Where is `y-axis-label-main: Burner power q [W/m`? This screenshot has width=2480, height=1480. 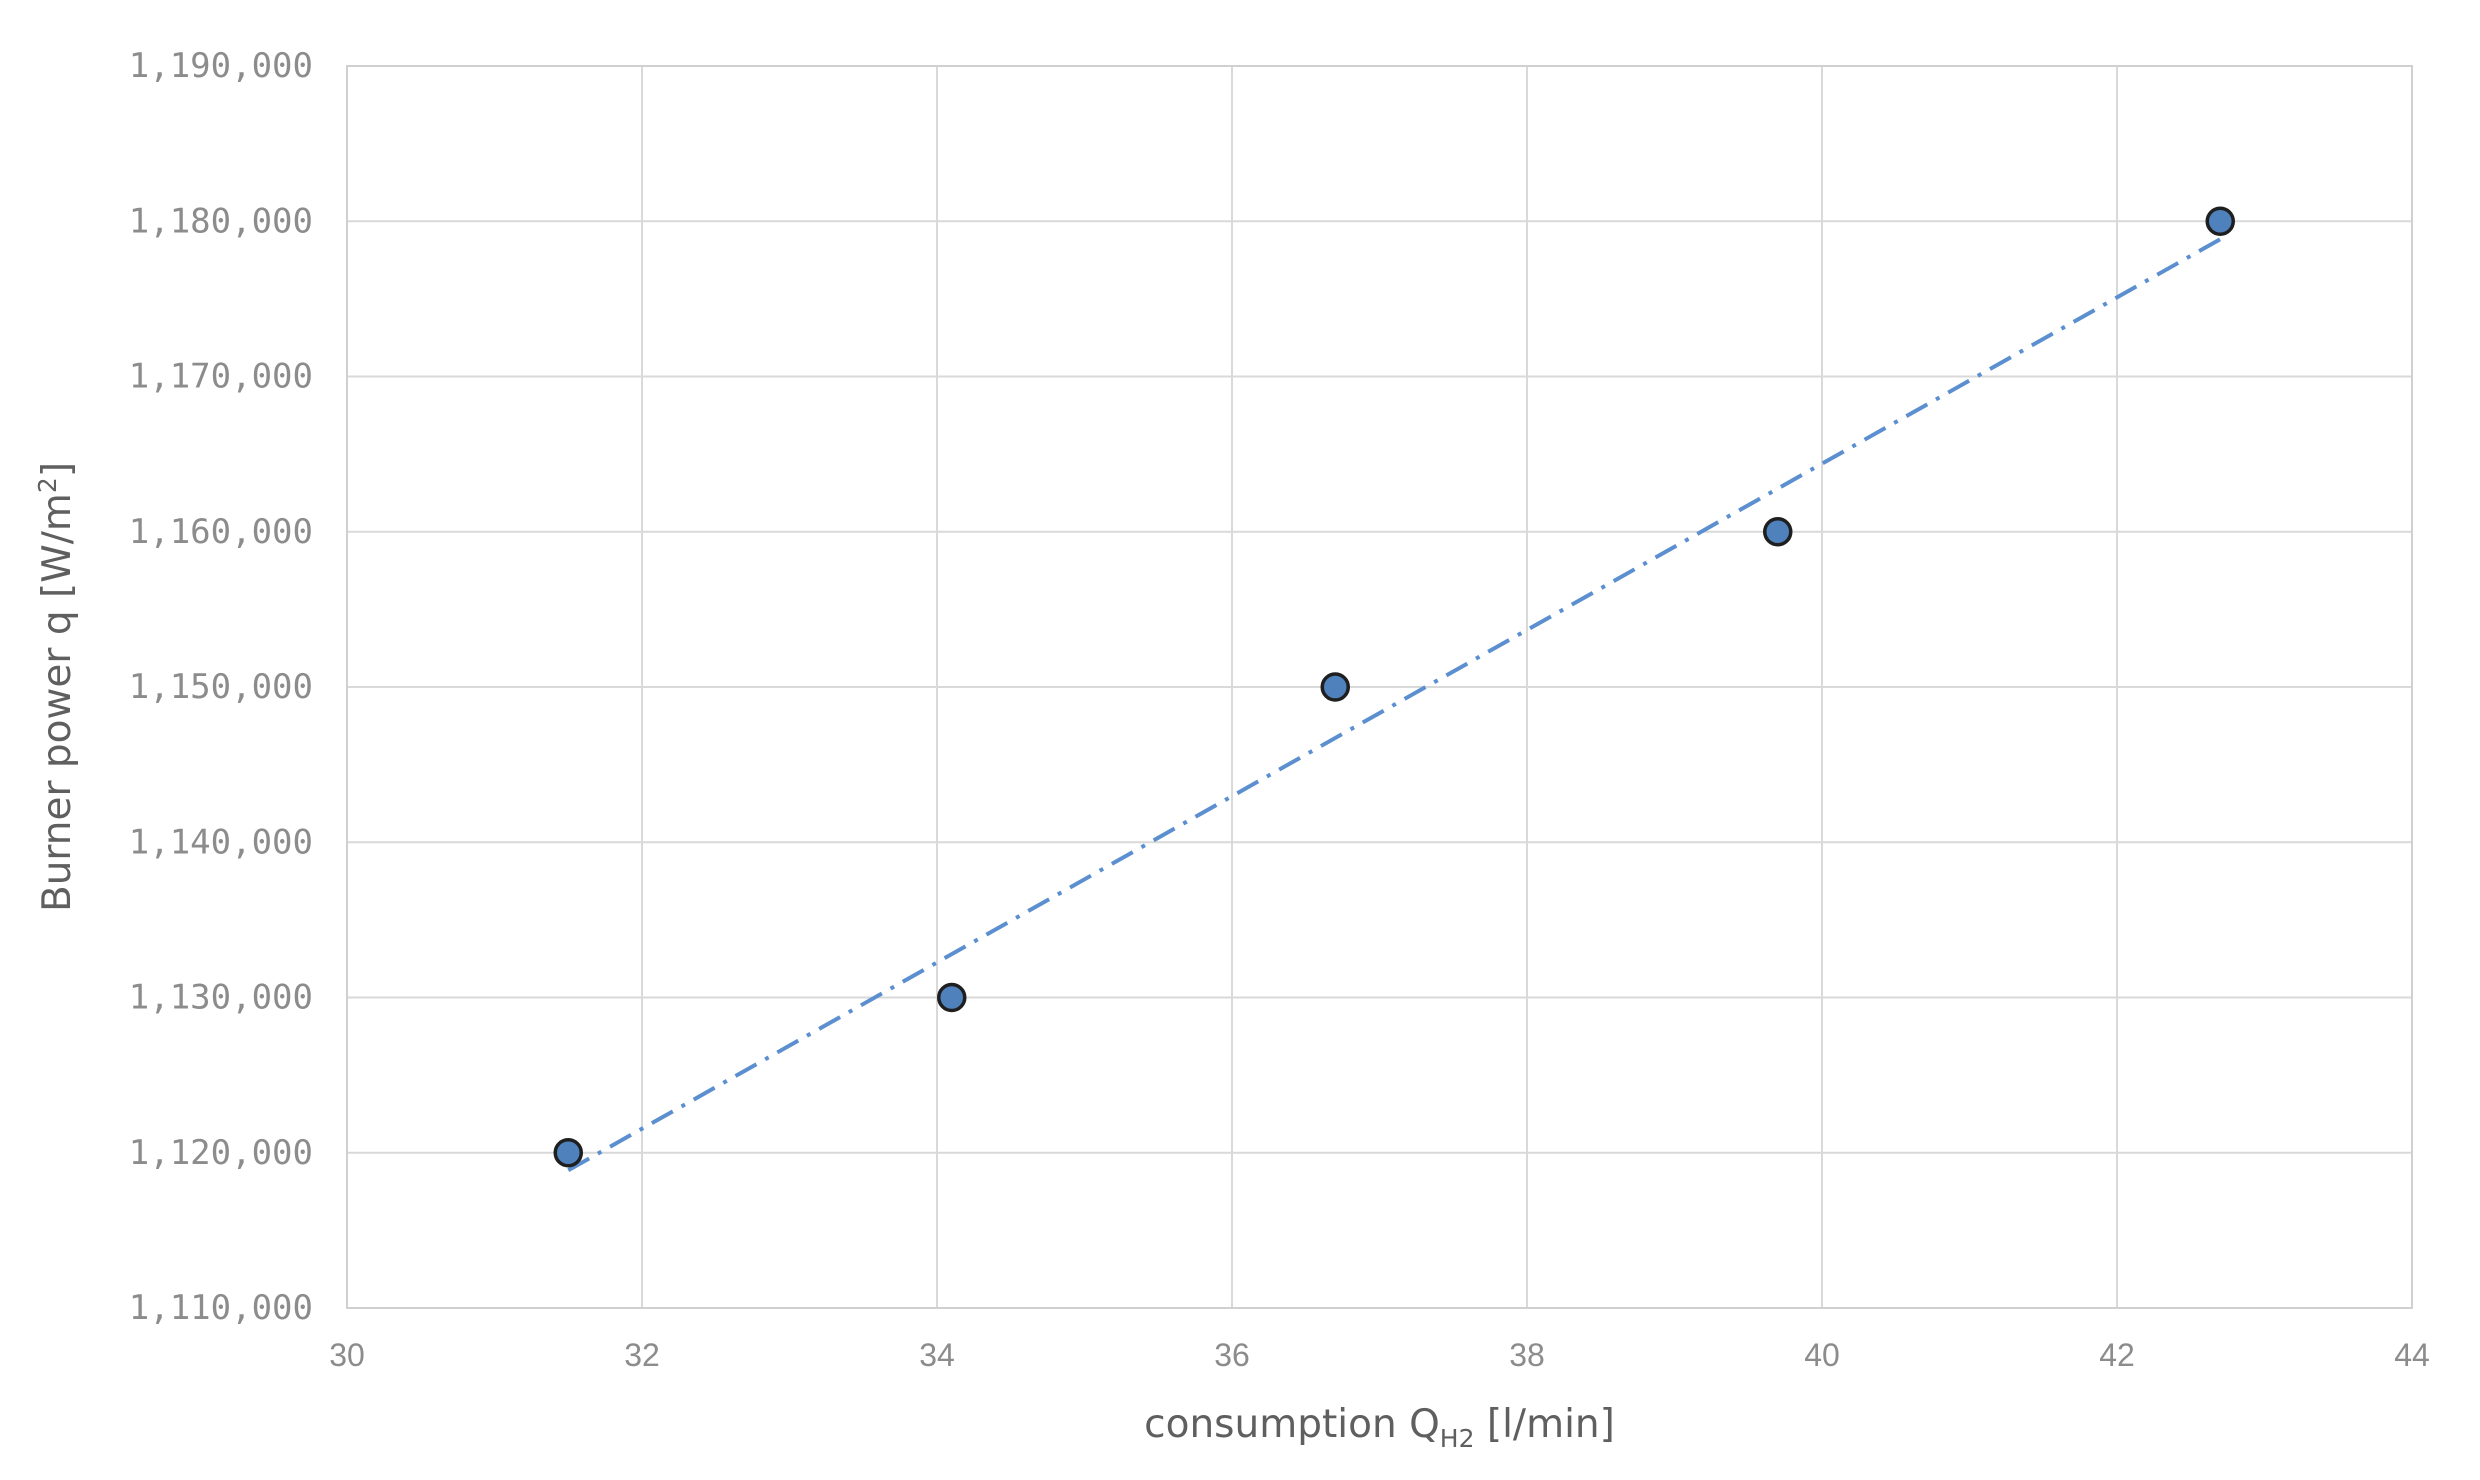 y-axis-label-main: Burner power q [W/m is located at coordinates (57, 702).